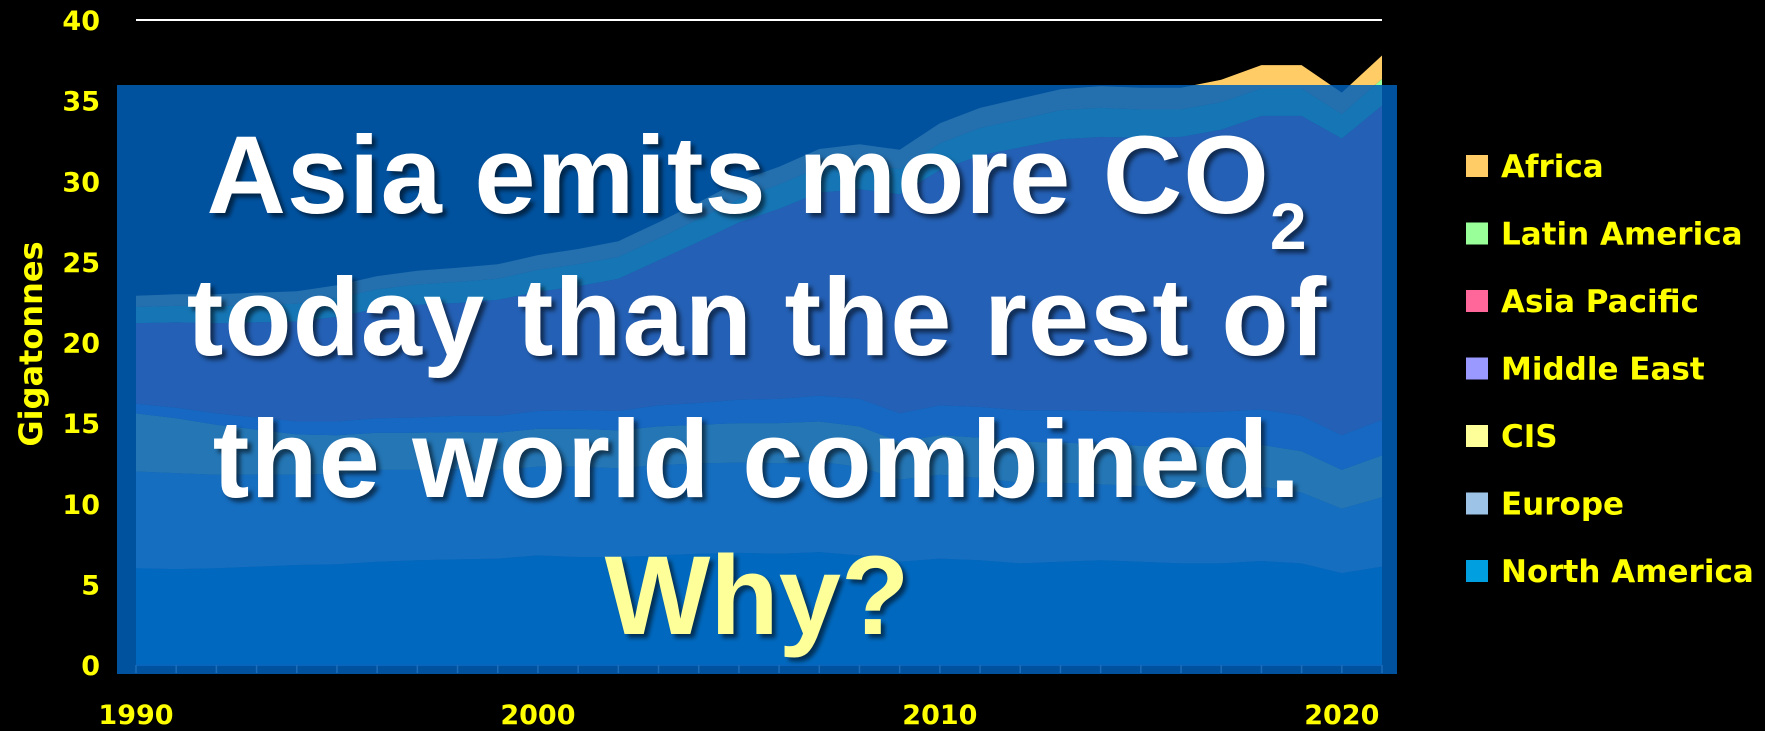  I want to click on legend-label: Latin America, so click(1622, 235).